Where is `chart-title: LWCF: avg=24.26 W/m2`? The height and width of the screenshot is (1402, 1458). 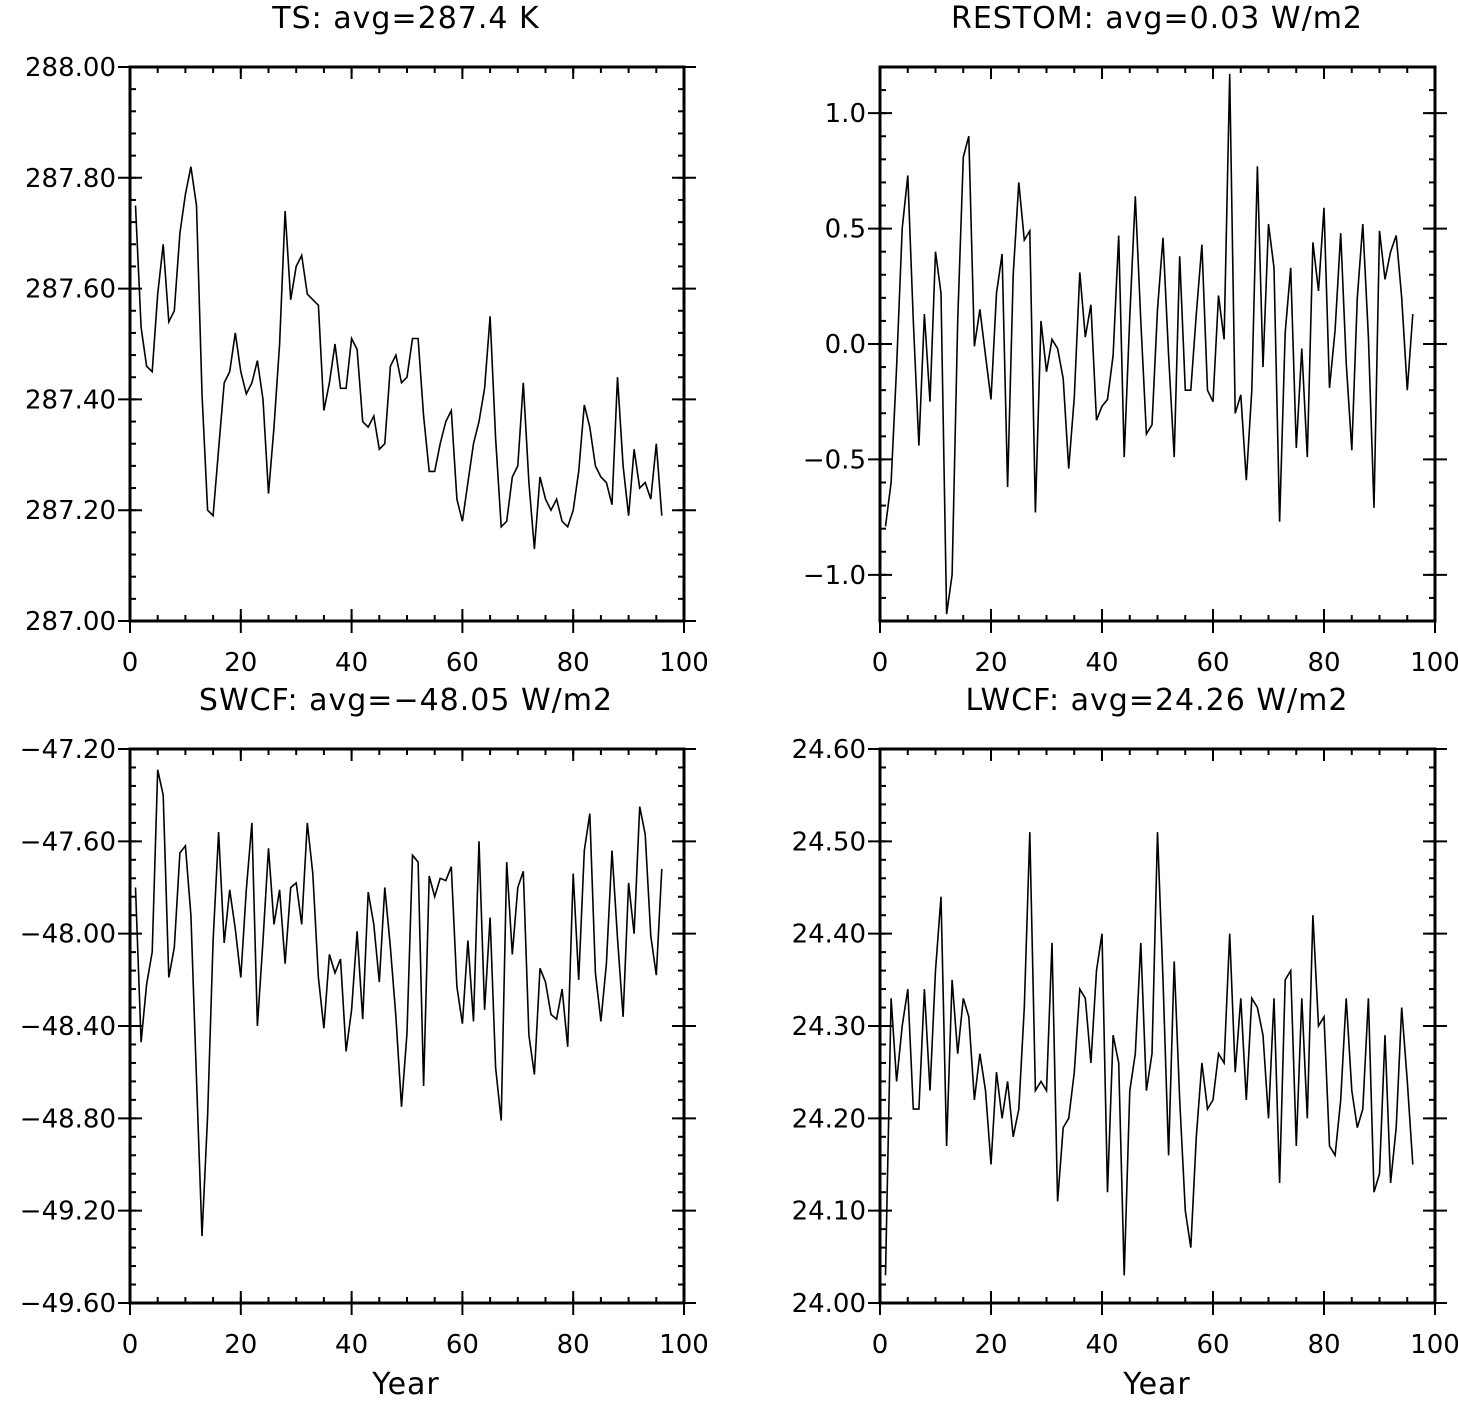 chart-title: LWCF: avg=24.26 W/m2 is located at coordinates (1157, 700).